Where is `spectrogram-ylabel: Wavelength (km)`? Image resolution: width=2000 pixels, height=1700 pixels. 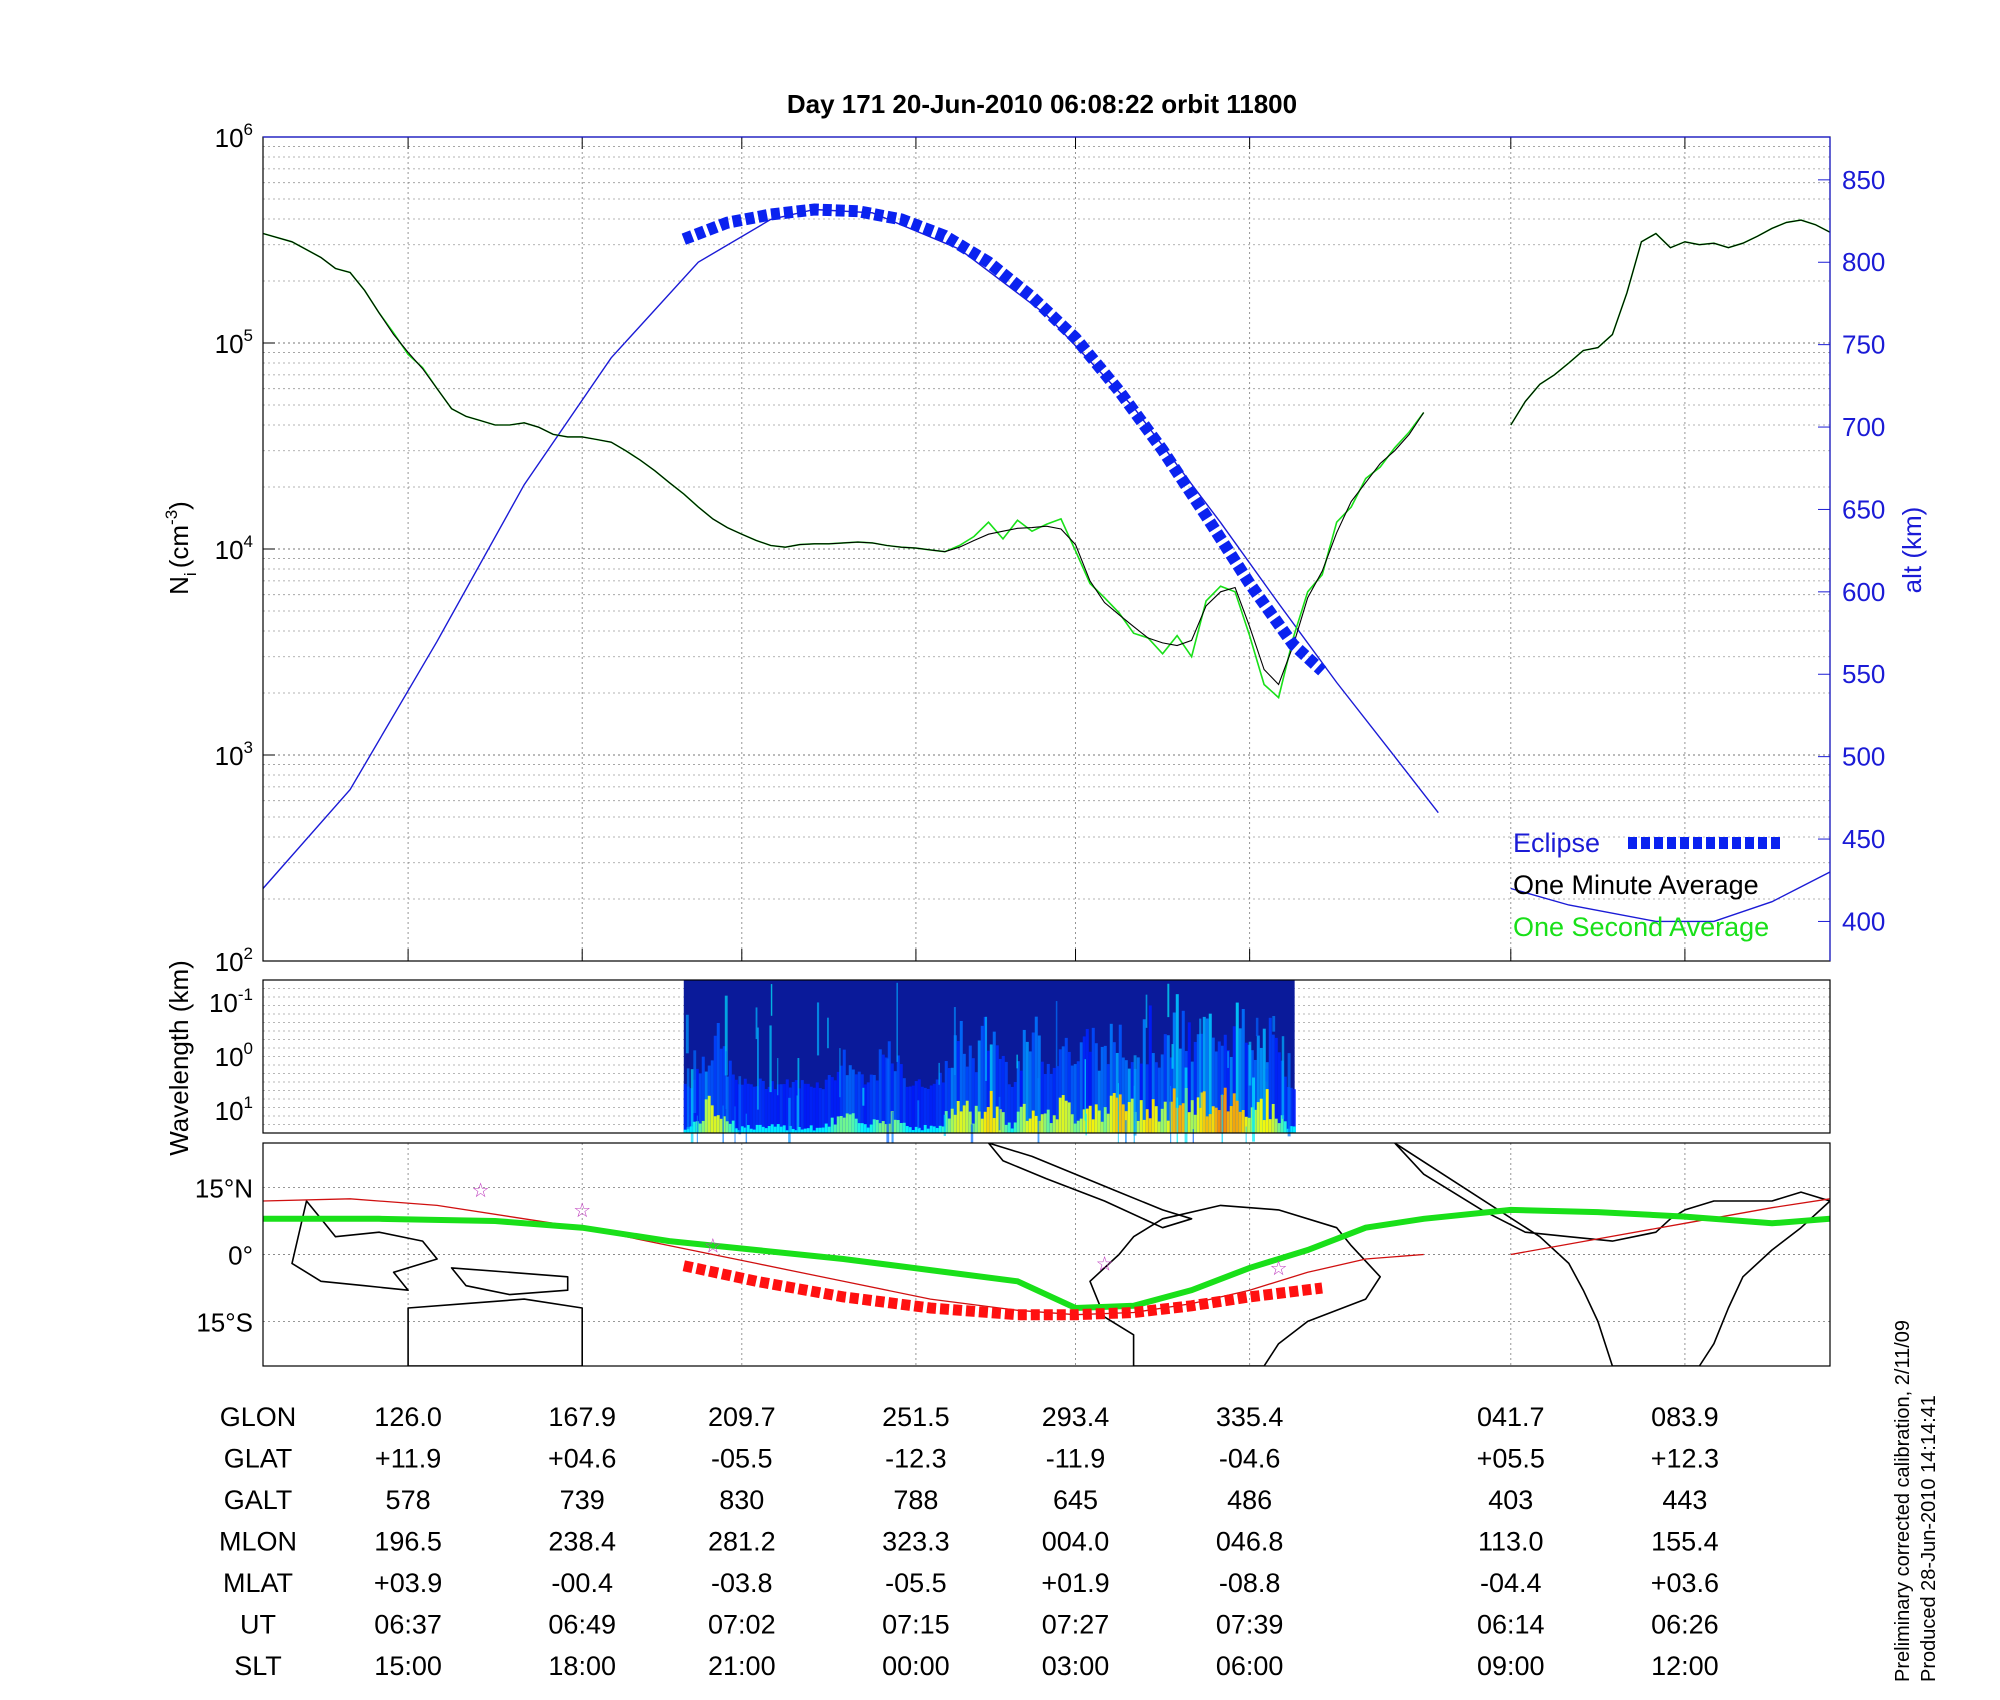
spectrogram-ylabel: Wavelength (km) is located at coordinates (179, 1058).